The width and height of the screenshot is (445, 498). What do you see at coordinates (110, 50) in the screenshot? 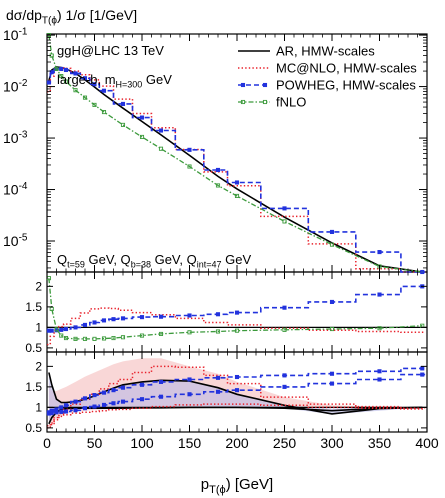
I see `process-annotation: ggH@LHC 13 TeV` at bounding box center [110, 50].